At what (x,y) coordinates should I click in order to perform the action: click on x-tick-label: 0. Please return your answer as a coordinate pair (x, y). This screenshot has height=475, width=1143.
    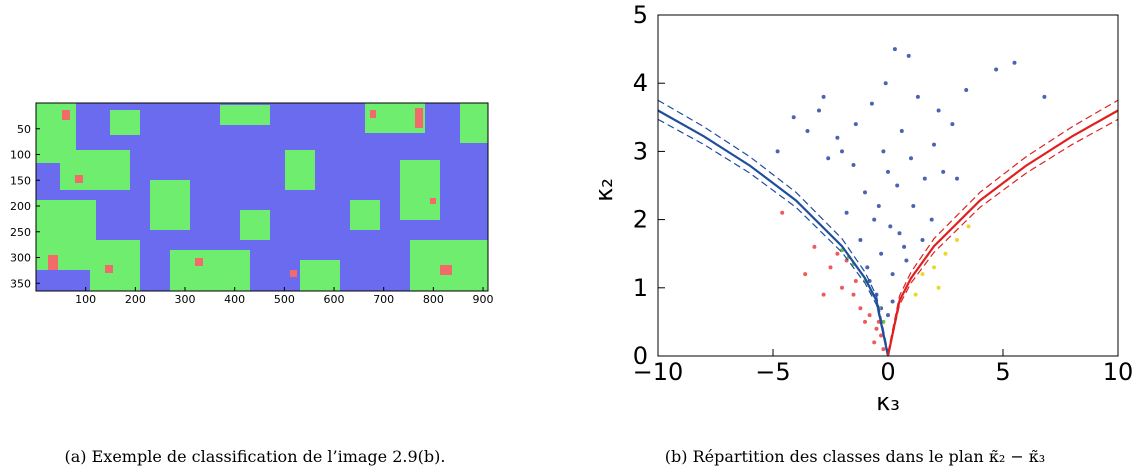
    Looking at the image, I should click on (887, 372).